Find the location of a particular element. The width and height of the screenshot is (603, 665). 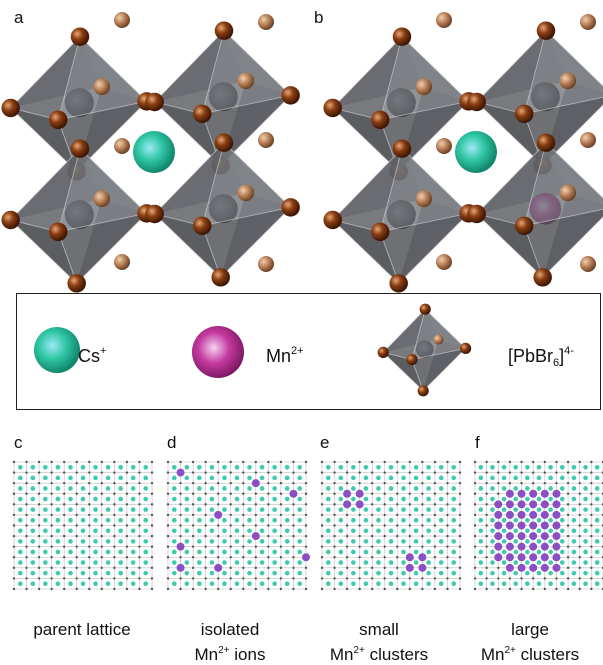

caption-c: parent lattice is located at coordinates (82, 629).